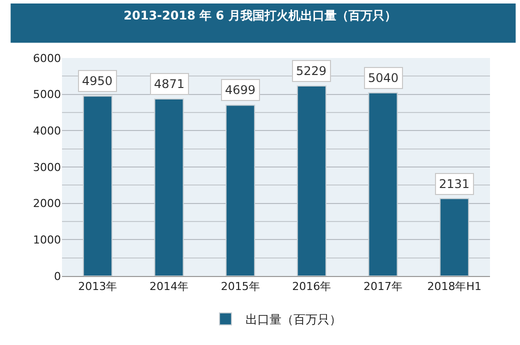 The height and width of the screenshot is (345, 520). Describe the element at coordinates (47, 203) in the screenshot. I see `y-tick-label: 2000` at that location.